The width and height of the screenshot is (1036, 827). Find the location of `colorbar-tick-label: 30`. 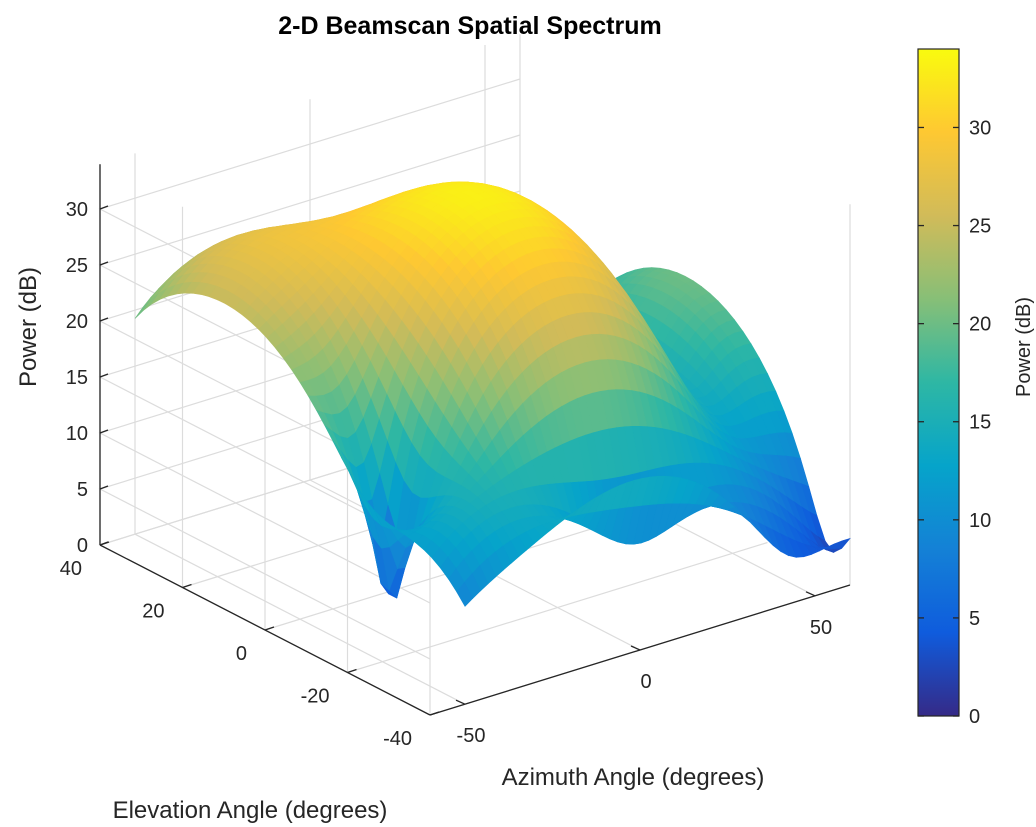

colorbar-tick-label: 30 is located at coordinates (980, 128).